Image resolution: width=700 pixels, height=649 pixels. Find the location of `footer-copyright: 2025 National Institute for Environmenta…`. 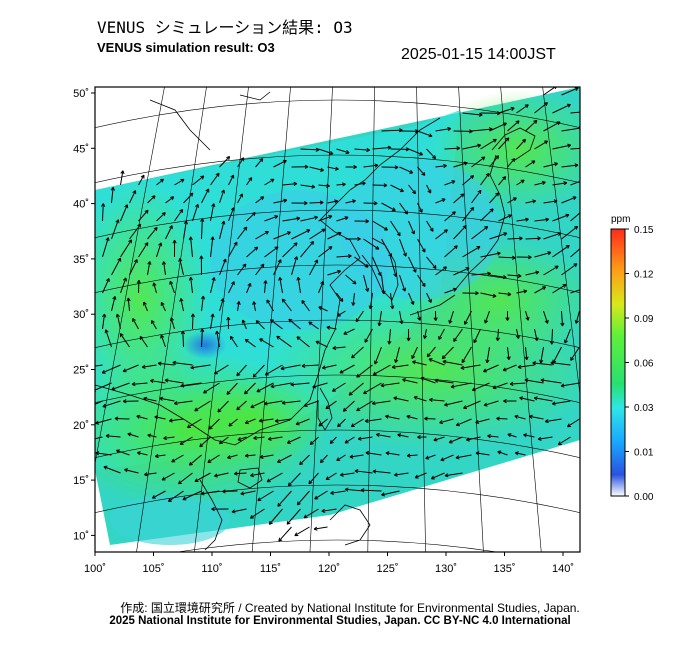

footer-copyright: 2025 National Institute for Environmenta… is located at coordinates (340, 621).